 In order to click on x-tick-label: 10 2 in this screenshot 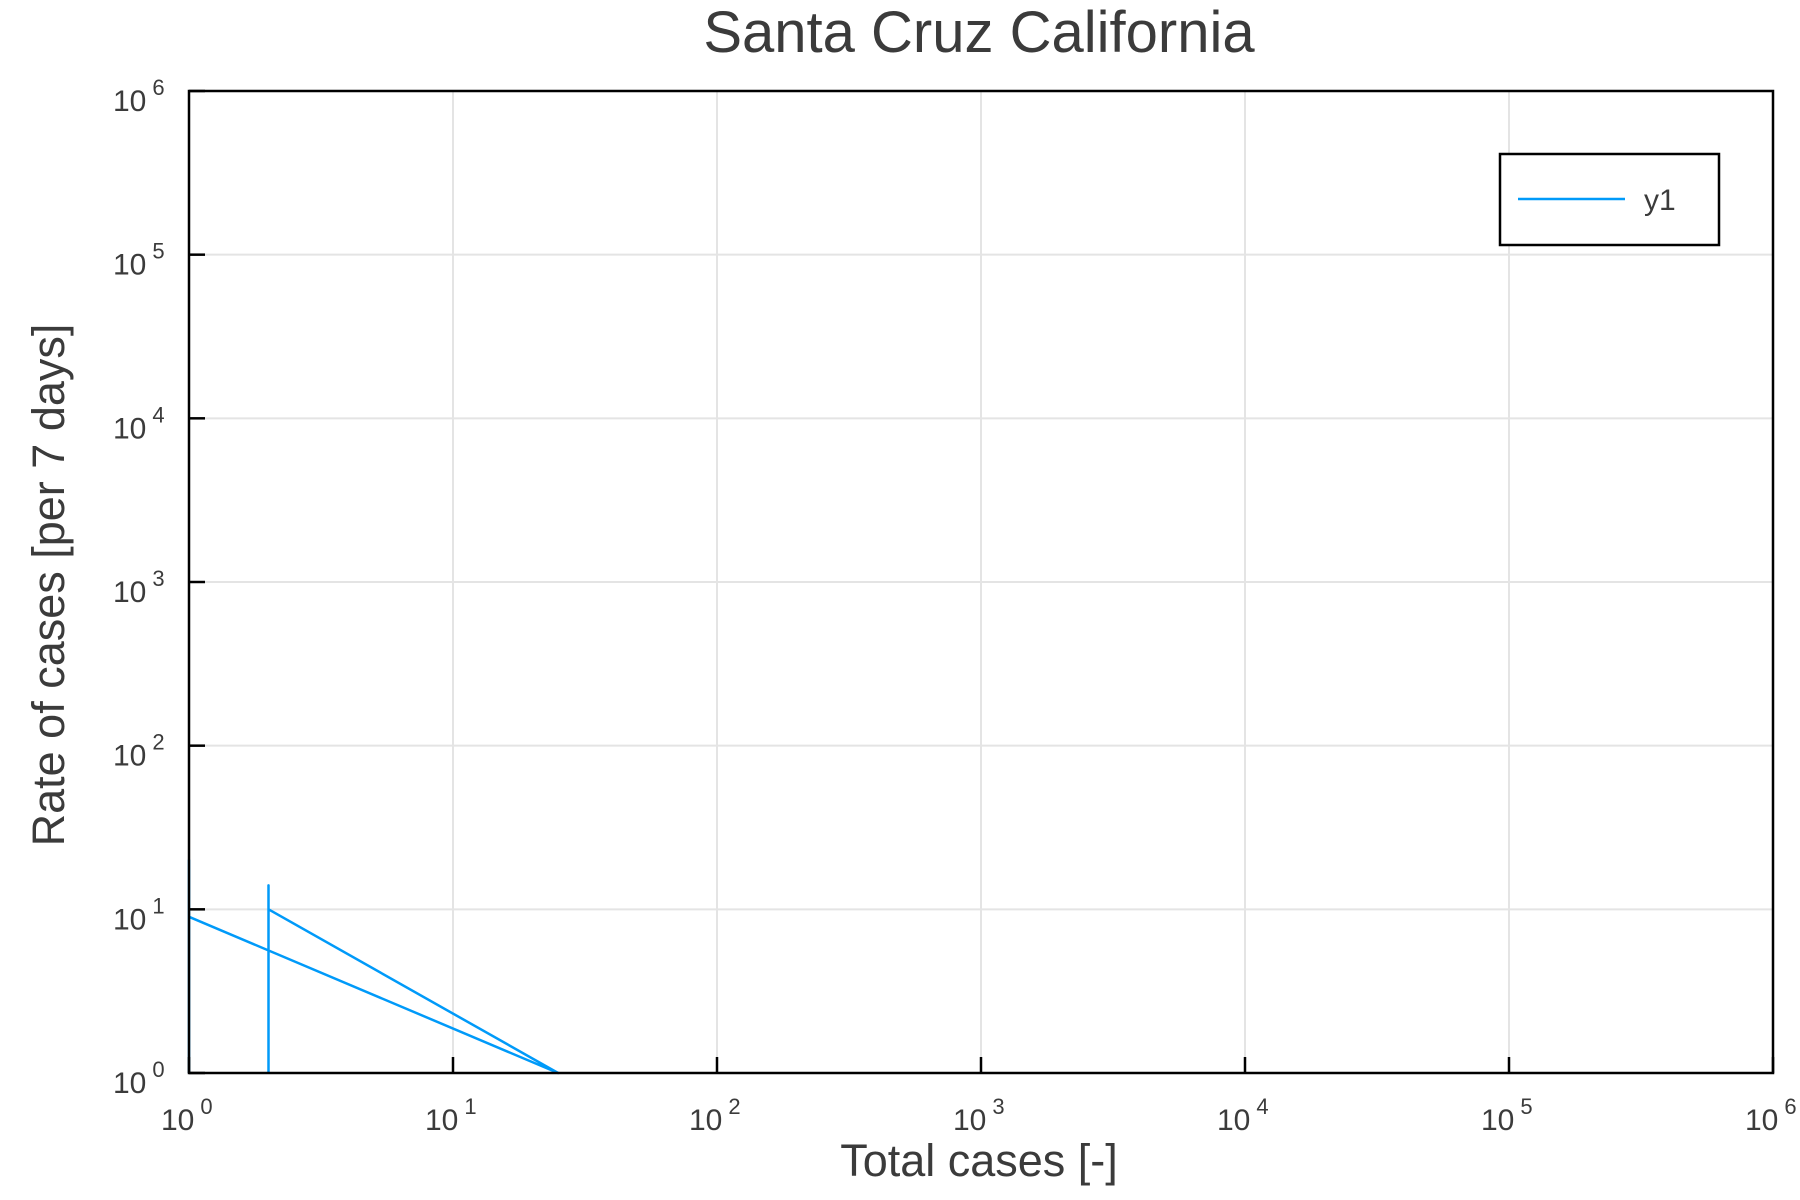, I will do `click(715, 1115)`.